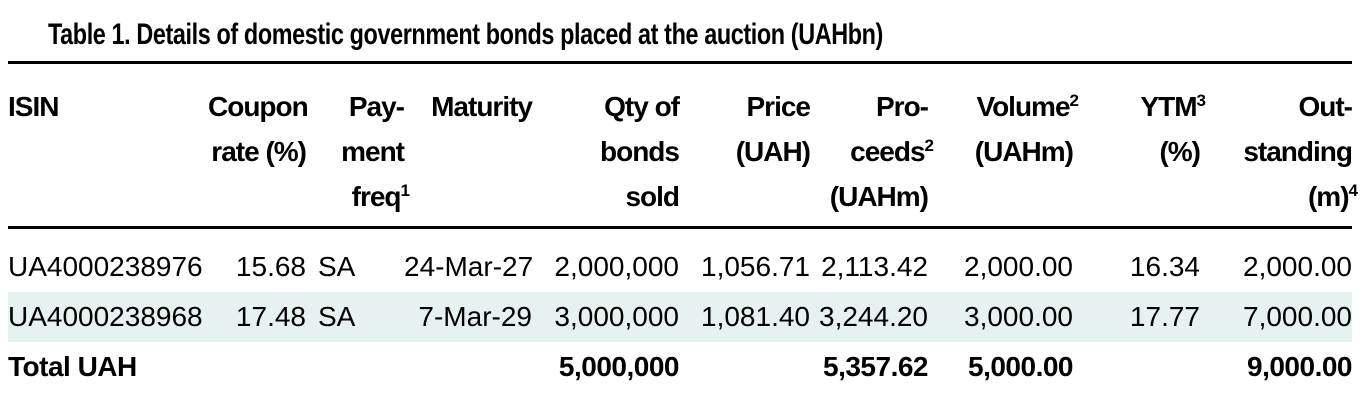 This screenshot has height=401, width=1366. Describe the element at coordinates (873, 316) in the screenshot. I see `cell-proceeds: 3,244.20` at that location.